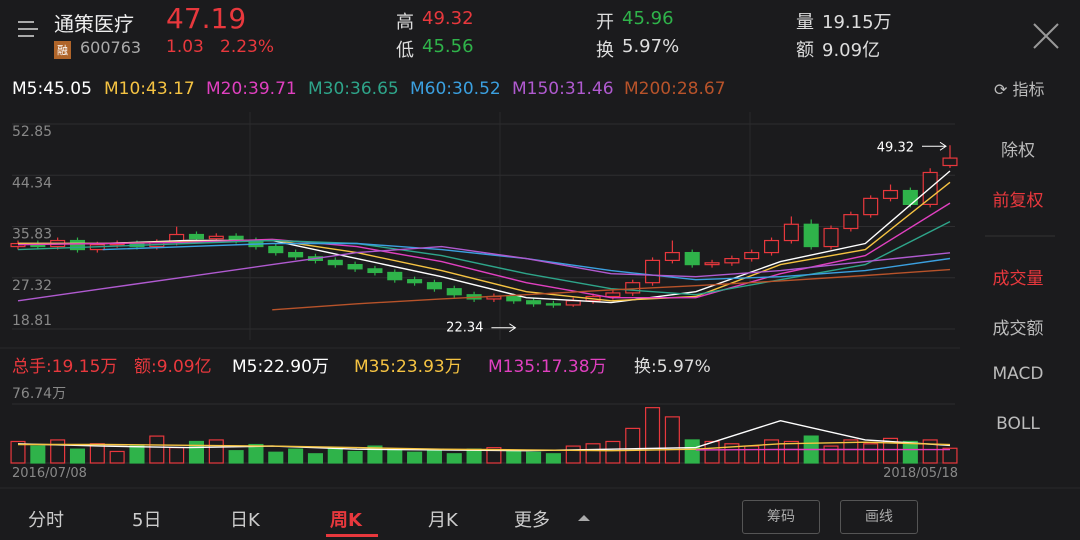 Image resolution: width=1080 pixels, height=540 pixels. I want to click on ma-legend-entry: M200:28.67, so click(675, 89).